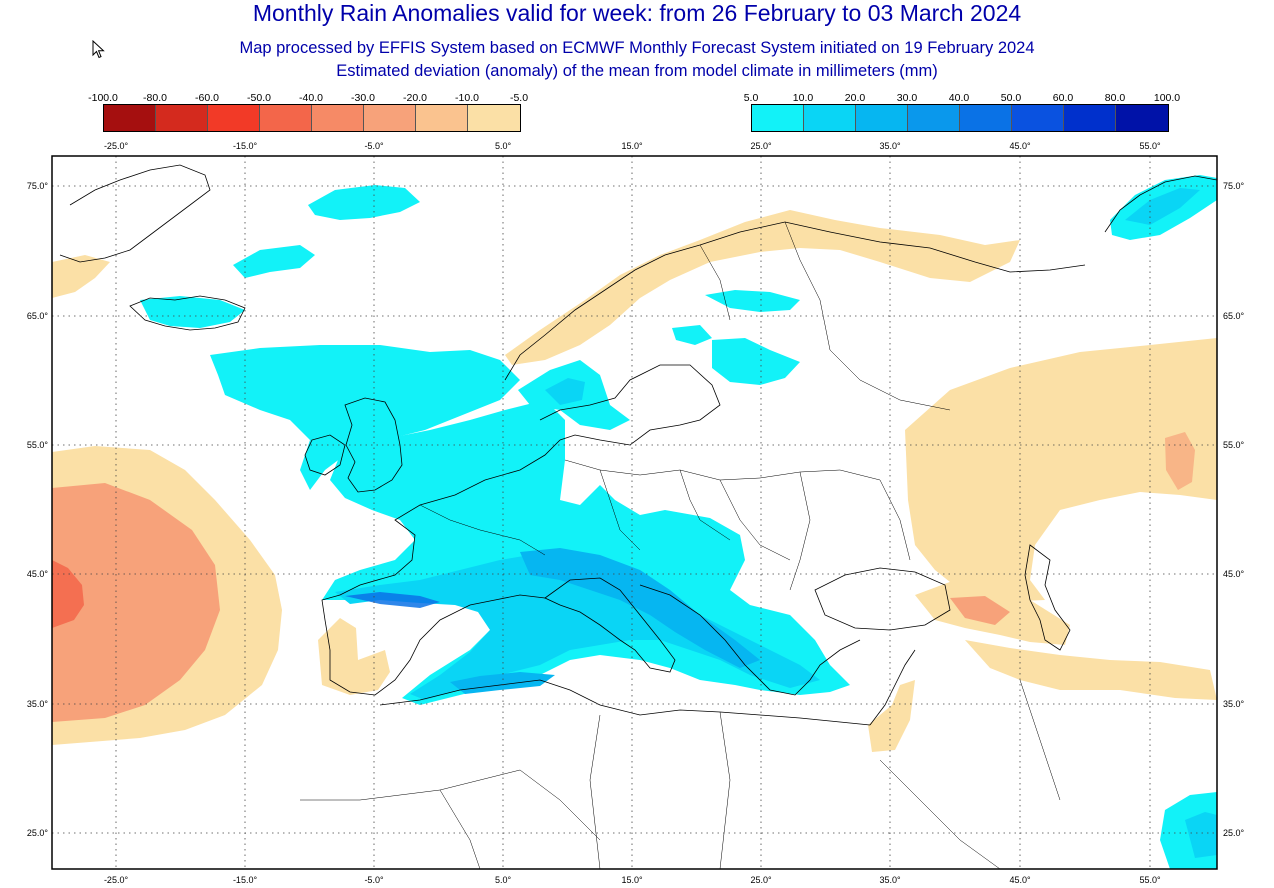 This screenshot has width=1274, height=888. What do you see at coordinates (38, 833) in the screenshot?
I see `lat-label-left: 25.0°` at bounding box center [38, 833].